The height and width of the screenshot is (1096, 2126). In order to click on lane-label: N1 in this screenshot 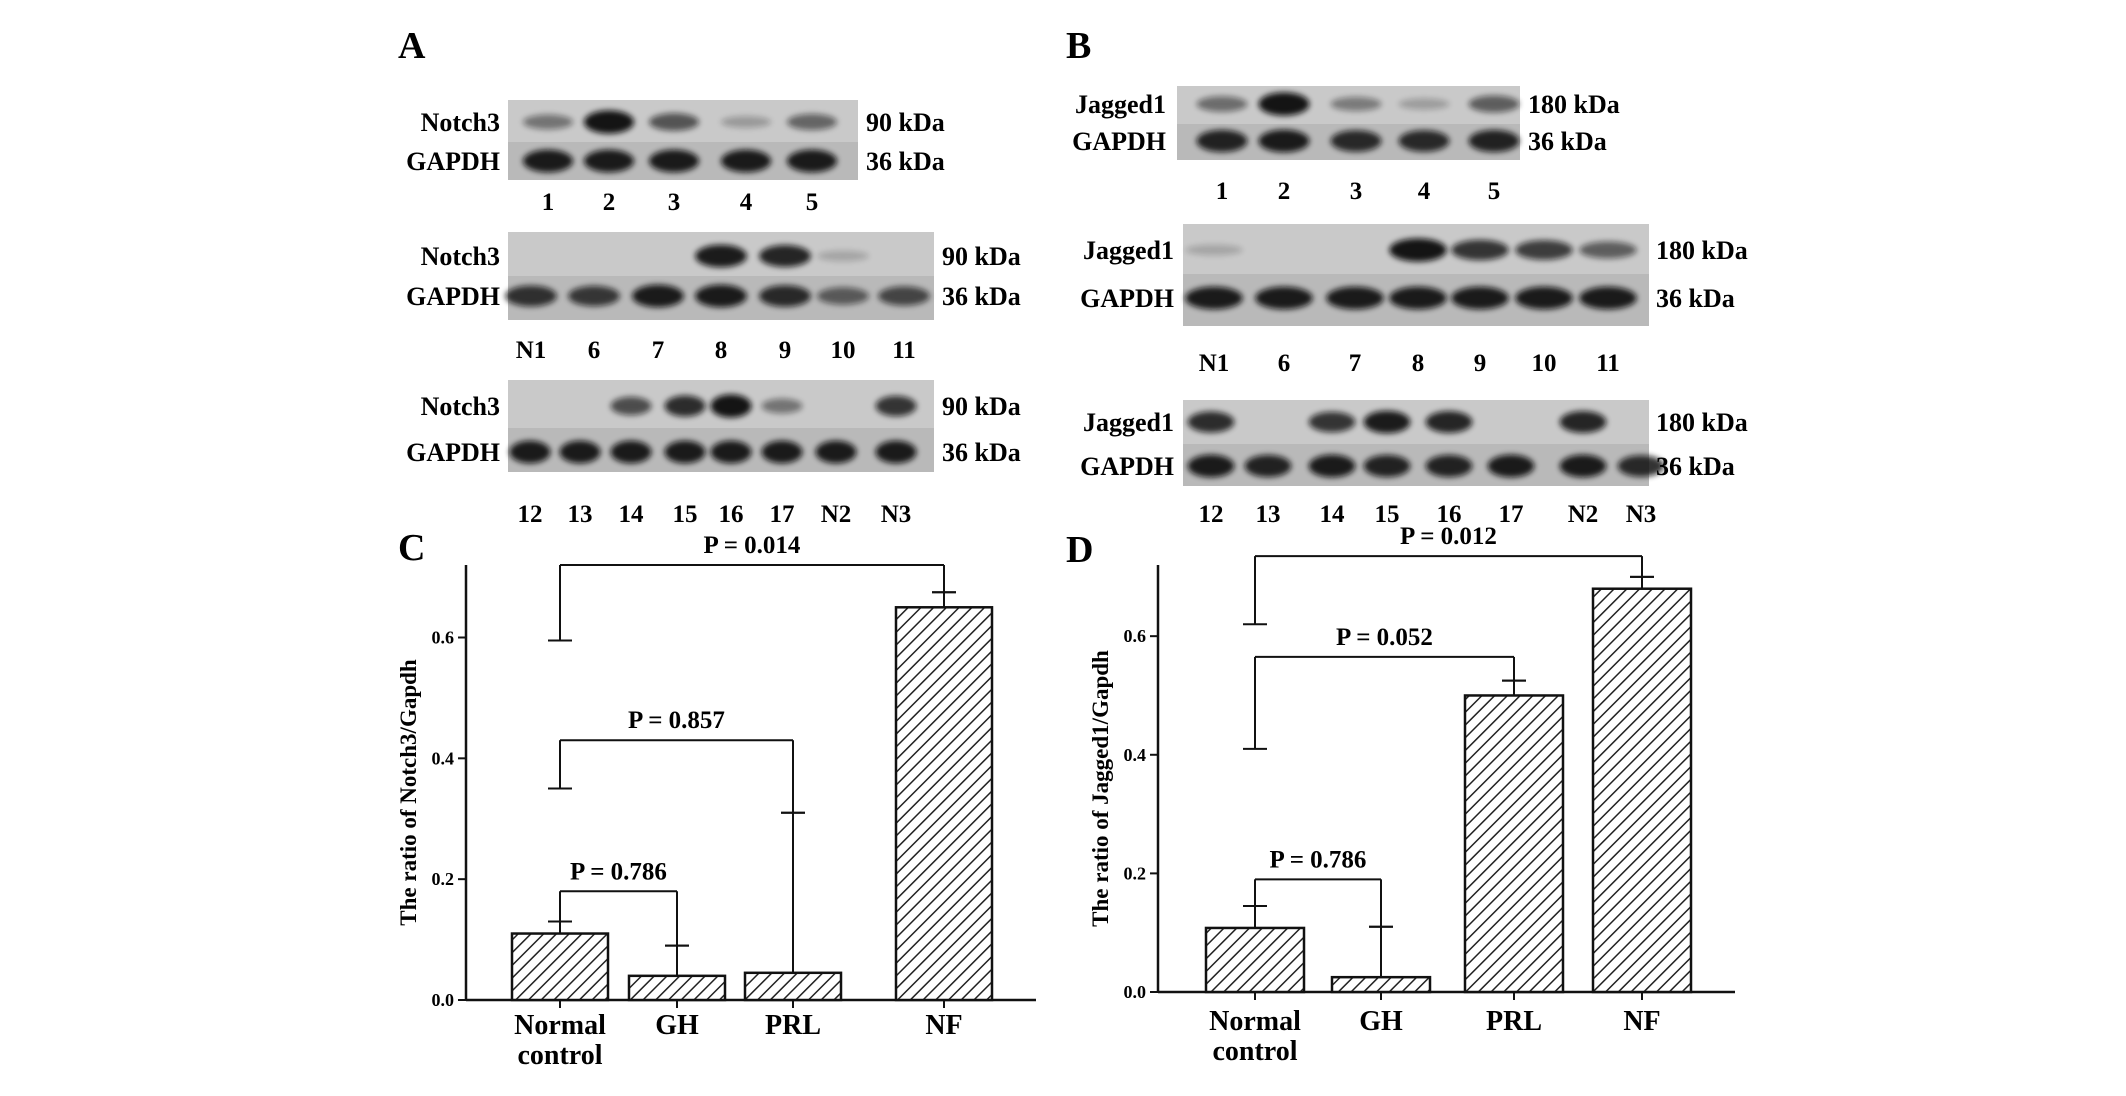, I will do `click(531, 350)`.